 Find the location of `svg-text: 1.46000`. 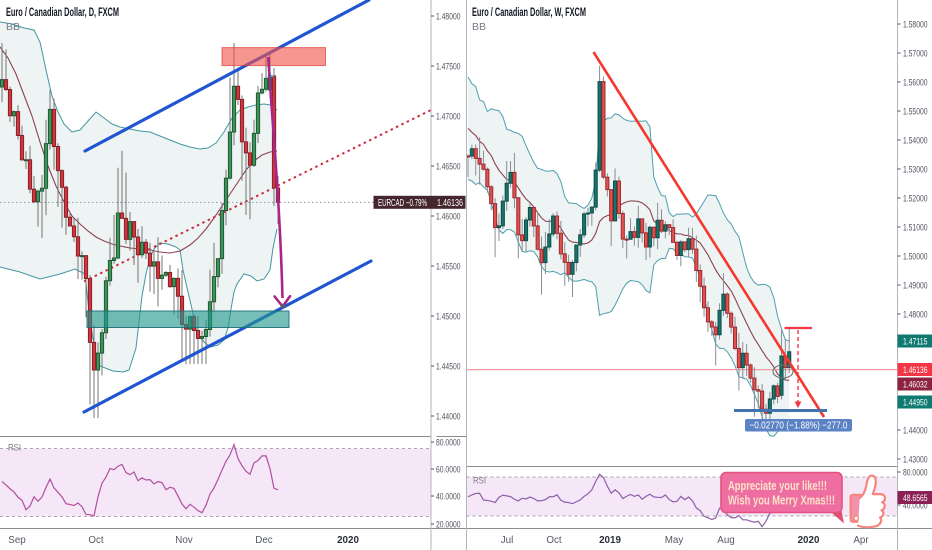

svg-text: 1.46000 is located at coordinates (448, 216).